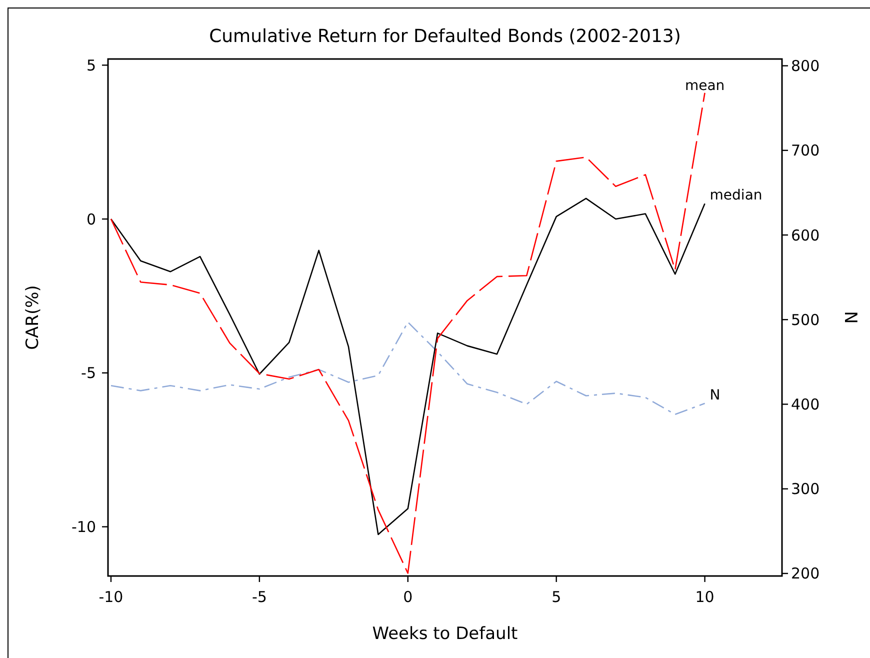  I want to click on y-tick-label: 5, so click(91, 65).